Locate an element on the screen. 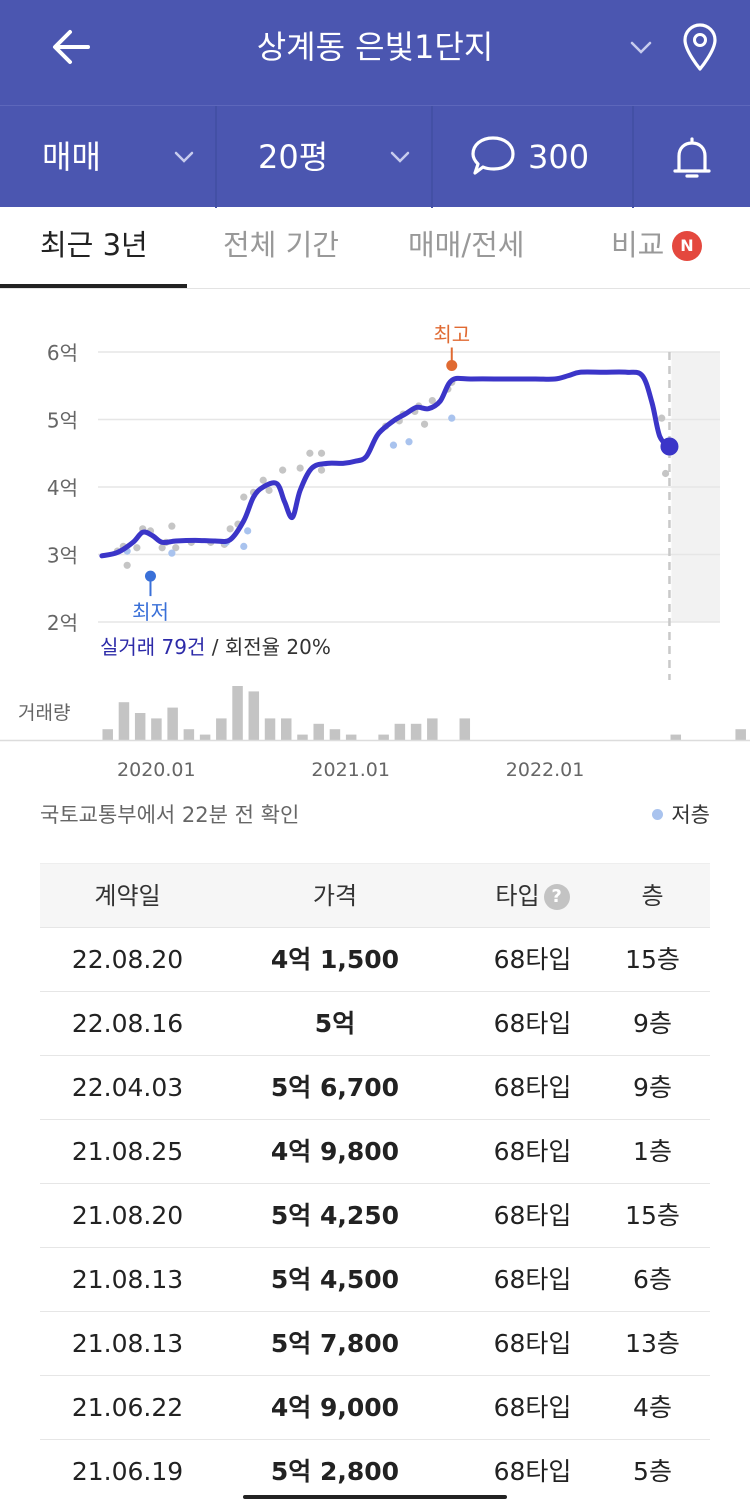 Image resolution: width=750 pixels, height=1499 pixels. comment-count: 300 is located at coordinates (559, 157).